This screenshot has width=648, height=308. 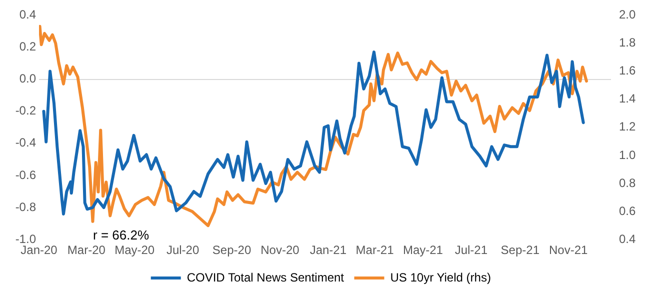 I want to click on y2-tick-label: 1.8, so click(x=627, y=43).